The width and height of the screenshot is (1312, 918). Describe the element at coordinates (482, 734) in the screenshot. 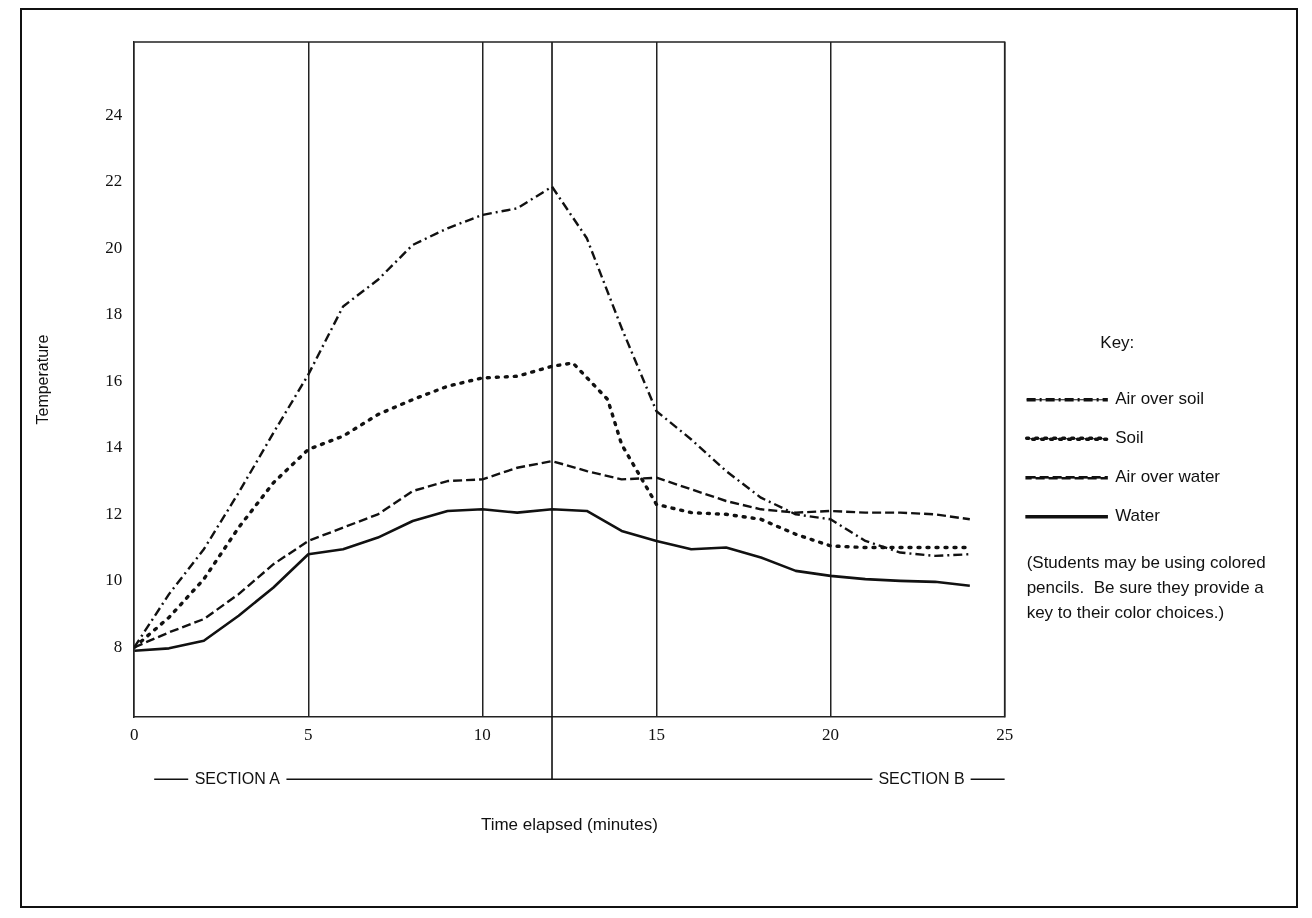

I see `x-tick-label: 10` at that location.